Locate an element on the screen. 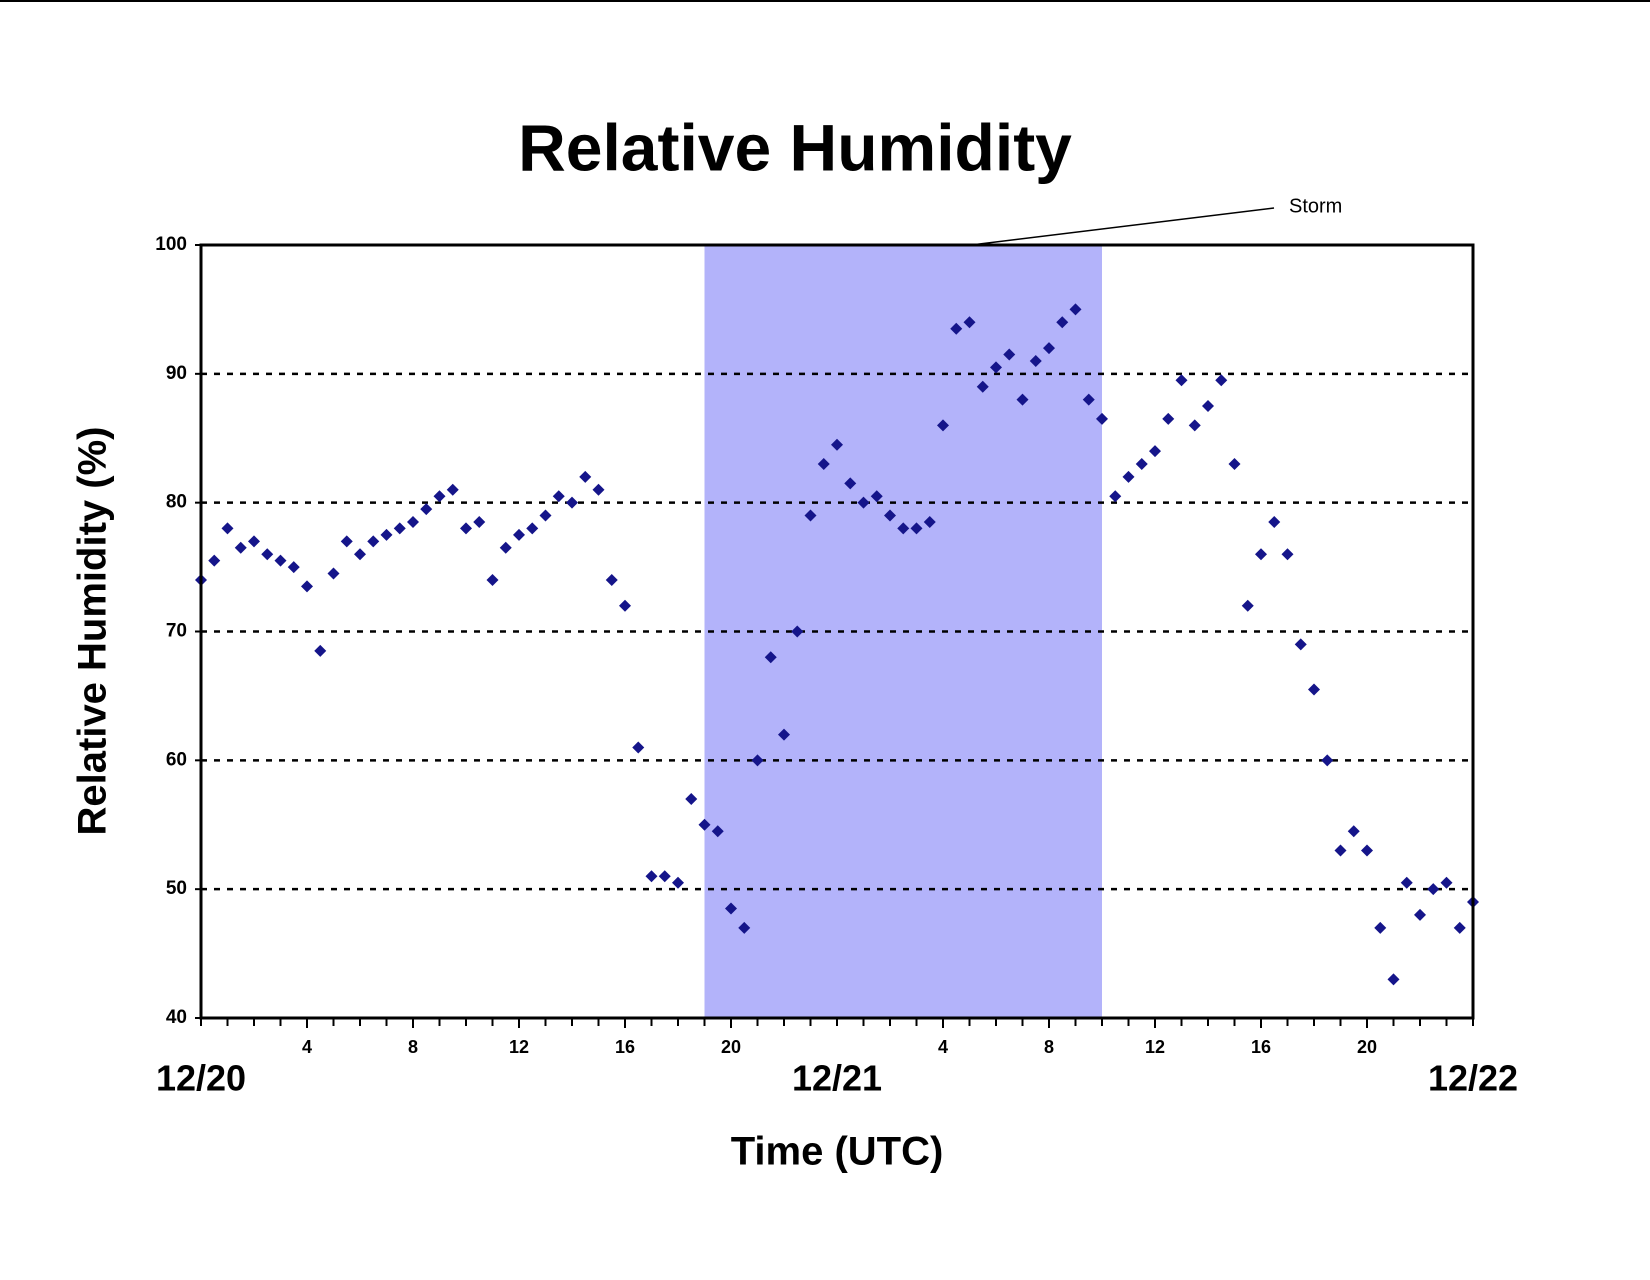  x-tick-label: 8 is located at coordinates (413, 1047).